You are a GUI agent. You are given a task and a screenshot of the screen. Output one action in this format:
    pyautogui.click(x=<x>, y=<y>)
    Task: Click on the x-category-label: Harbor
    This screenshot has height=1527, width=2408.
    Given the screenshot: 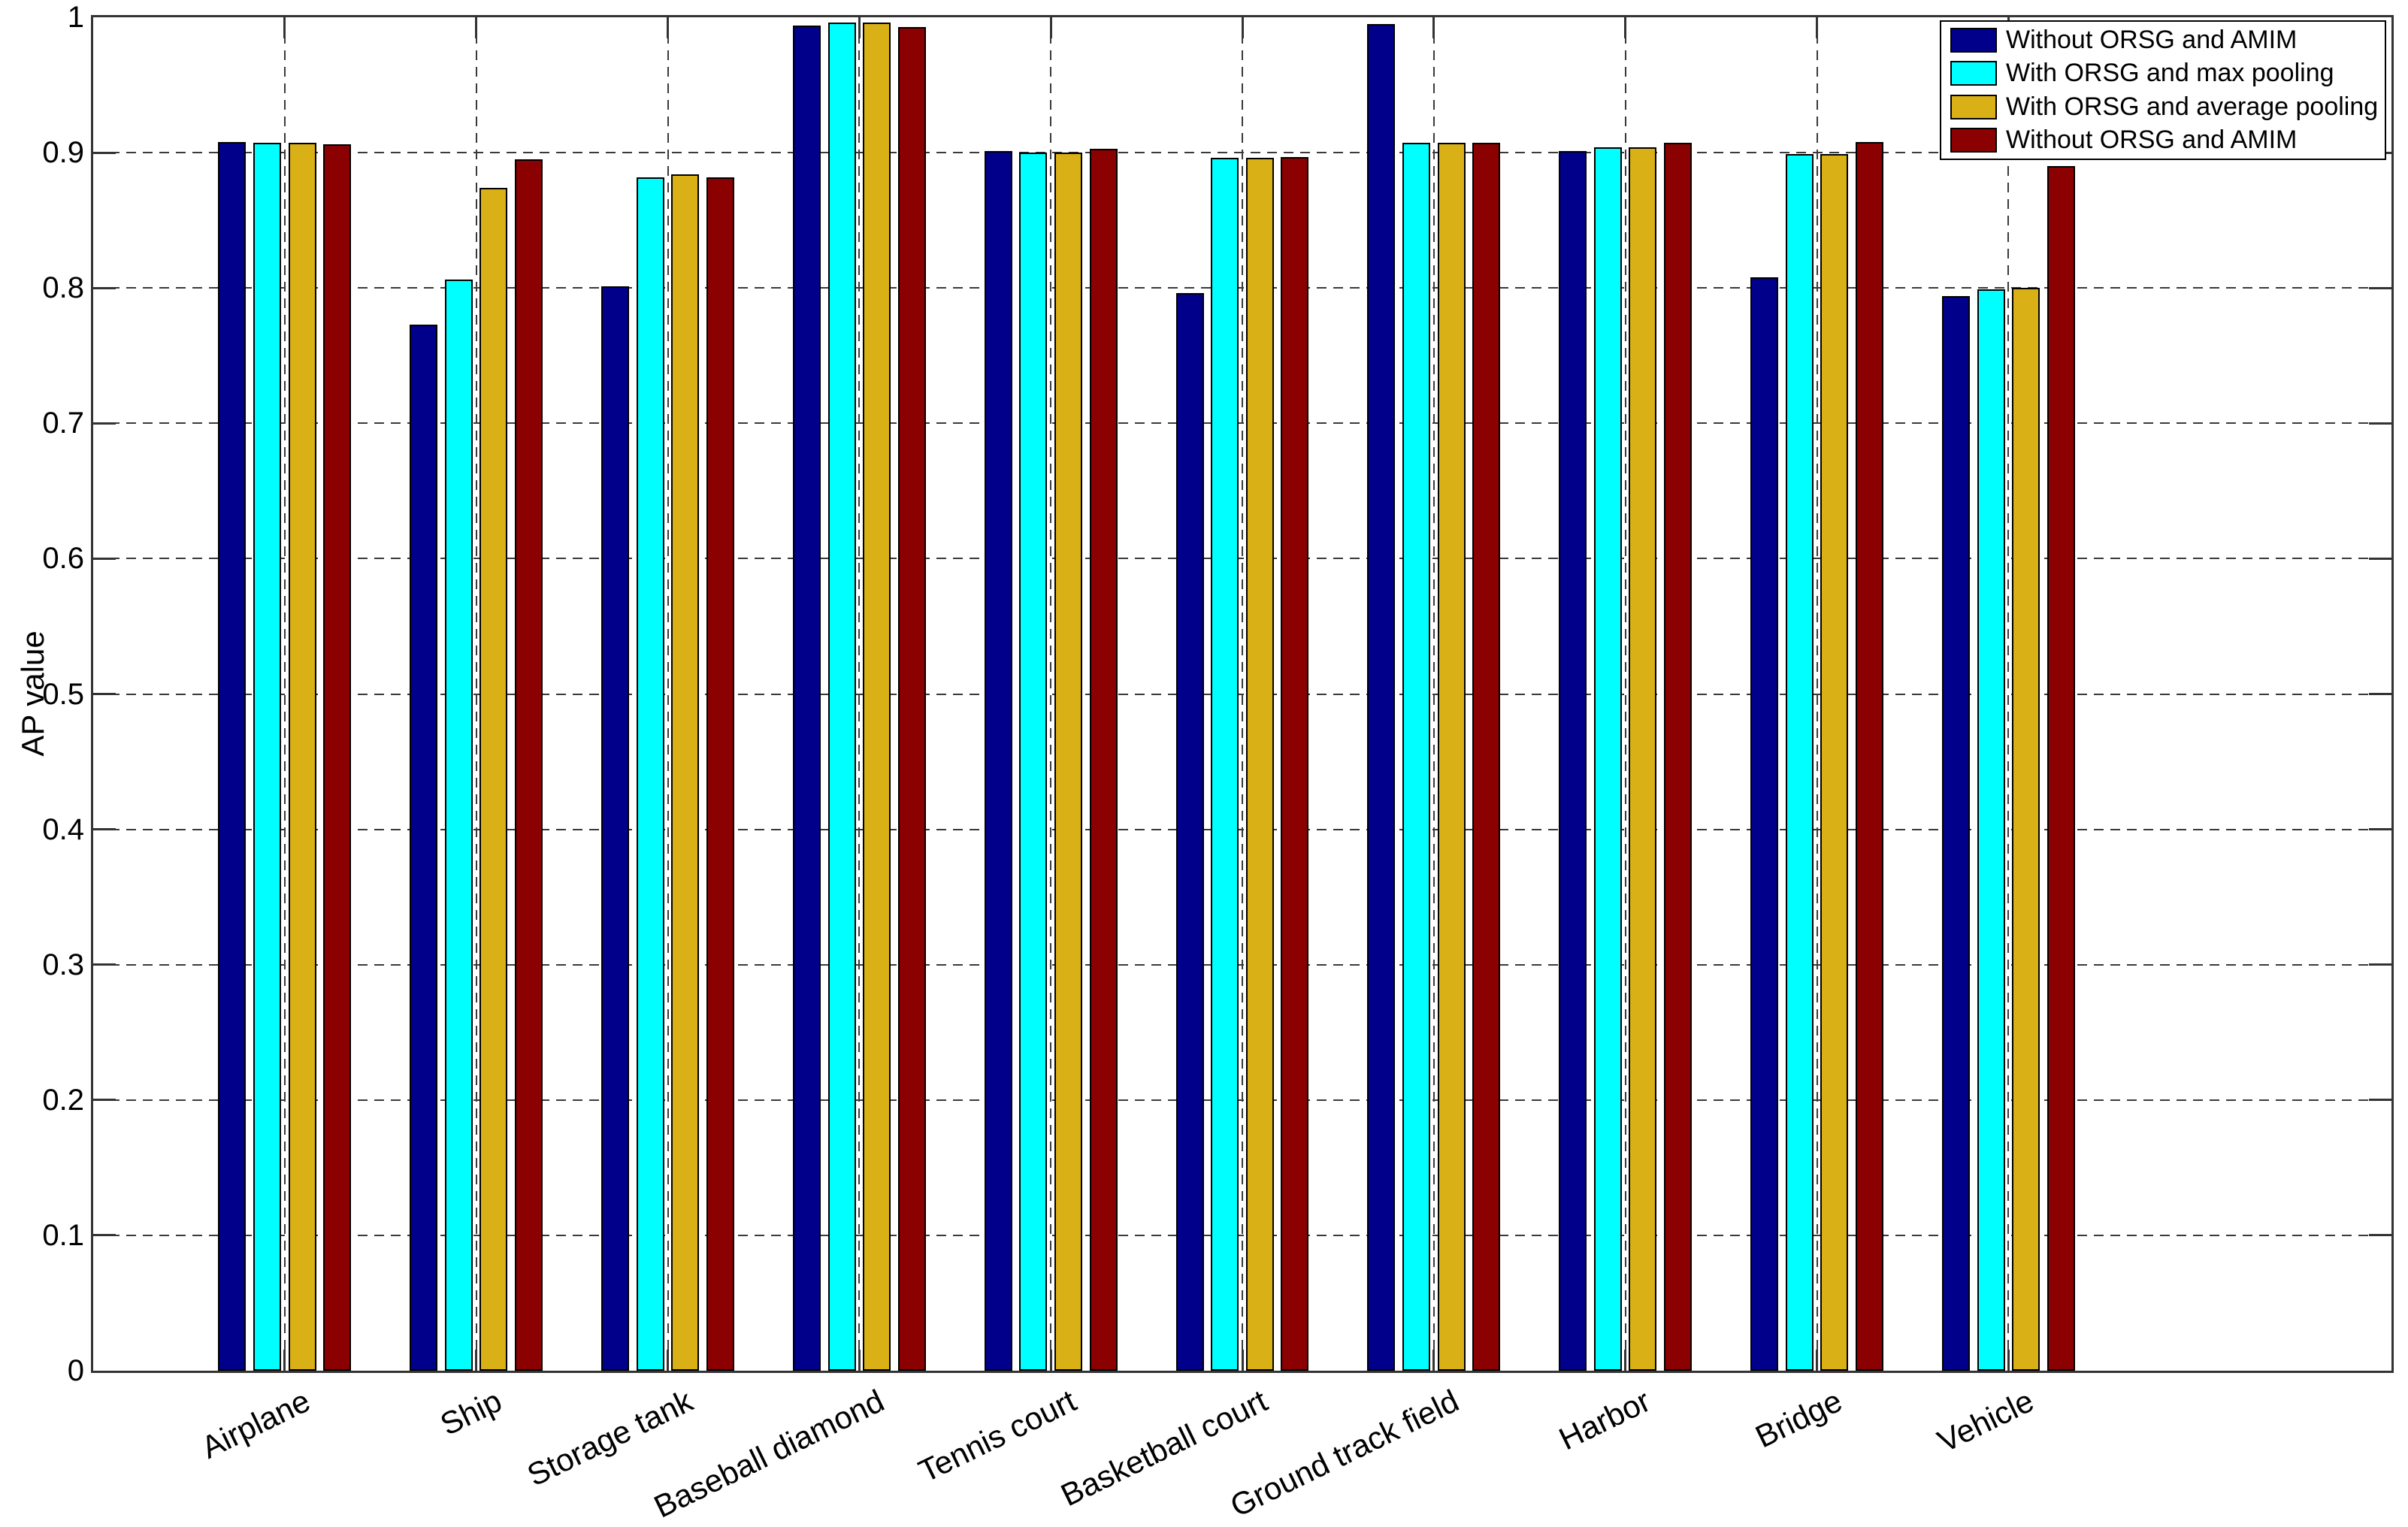 What is the action you would take?
    pyautogui.click(x=1604, y=1420)
    